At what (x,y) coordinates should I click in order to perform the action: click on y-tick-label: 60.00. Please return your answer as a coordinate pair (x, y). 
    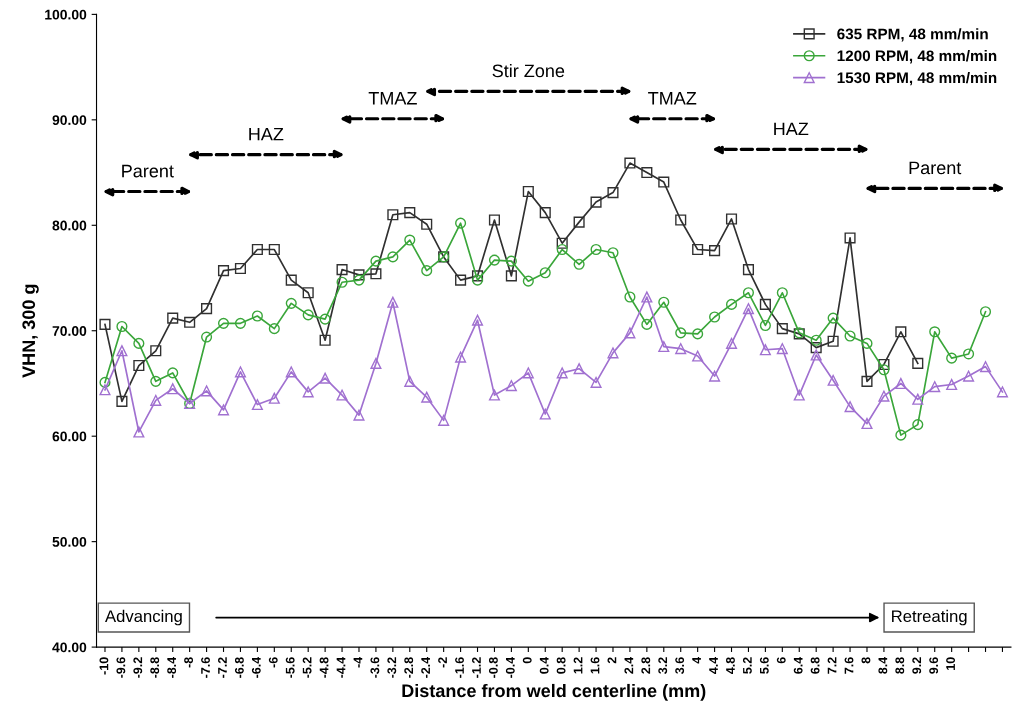
    Looking at the image, I should click on (69, 436).